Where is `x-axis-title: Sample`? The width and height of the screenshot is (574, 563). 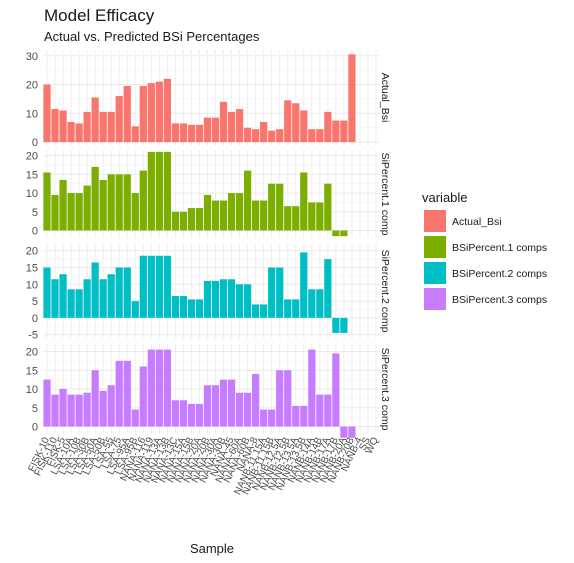
x-axis-title: Sample is located at coordinates (212, 548).